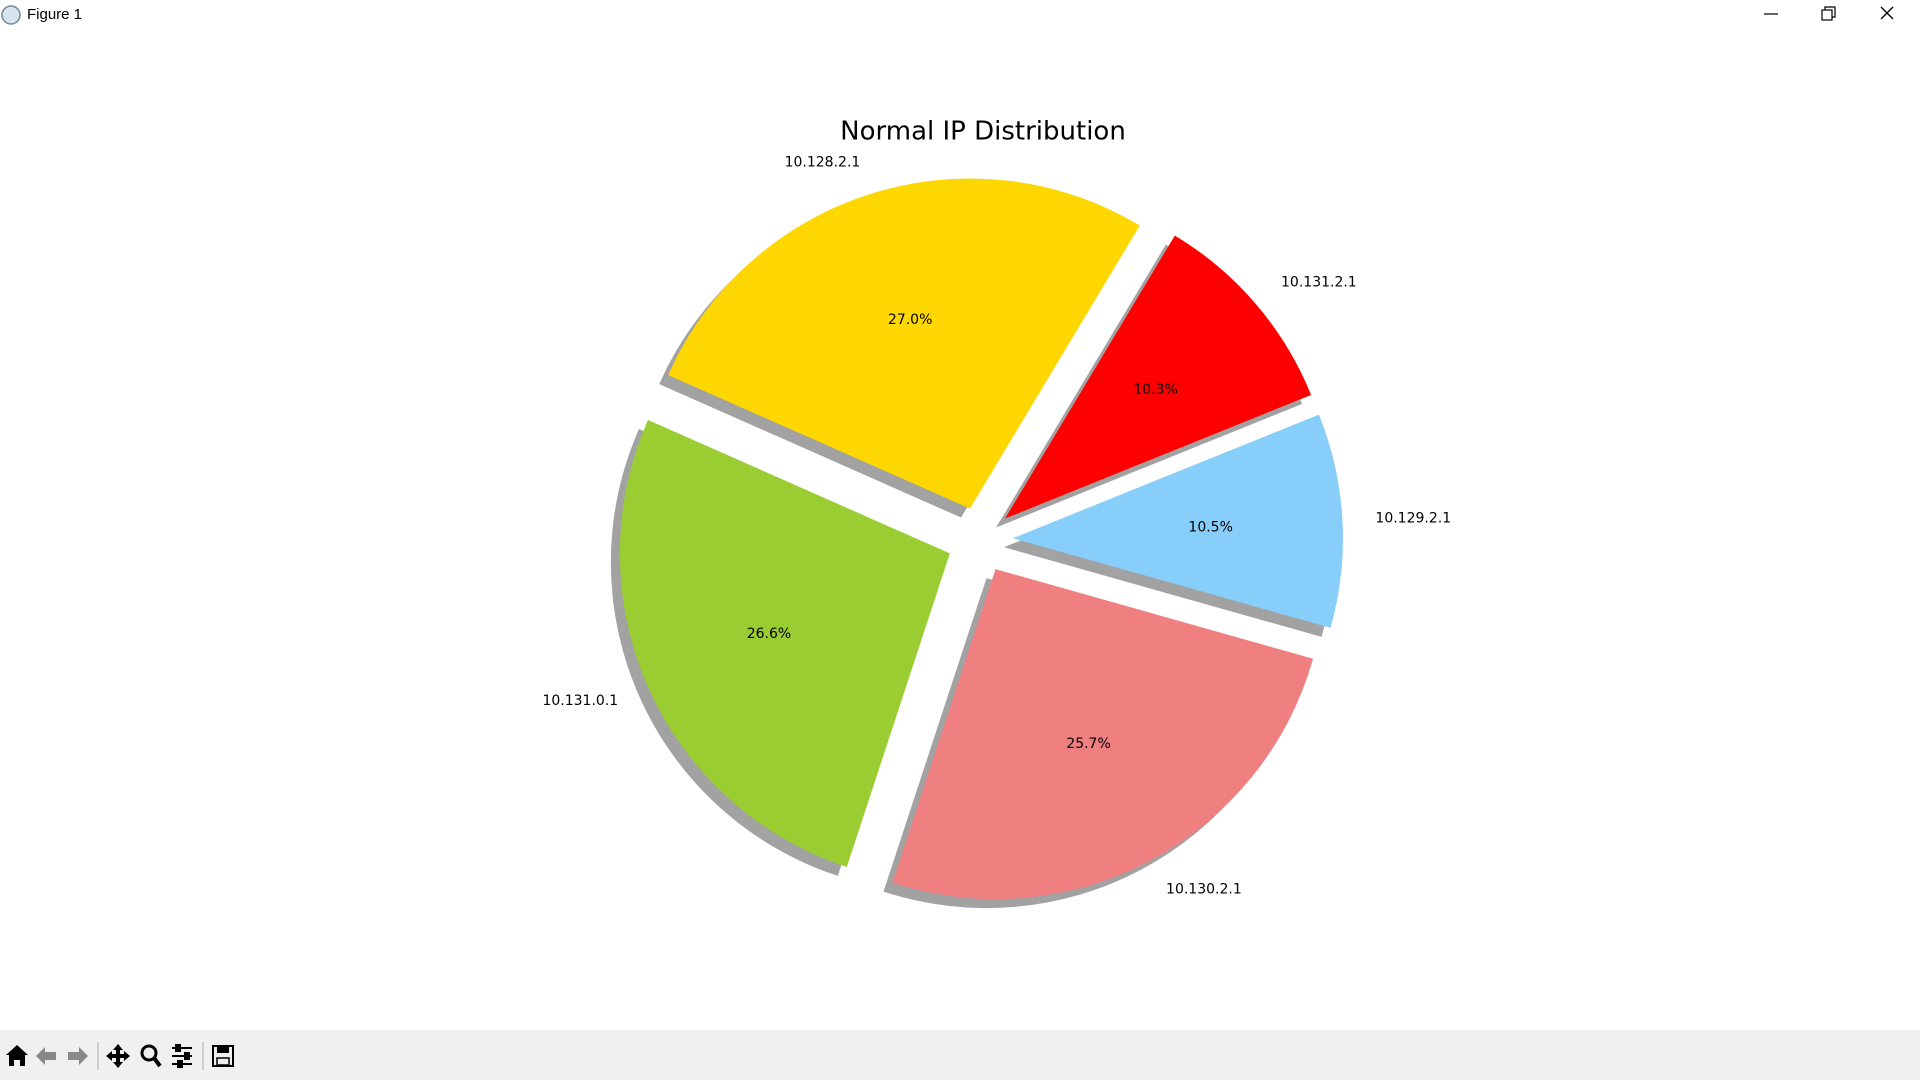 This screenshot has width=1920, height=1080. Describe the element at coordinates (1088, 744) in the screenshot. I see `percent-label: 25.7%` at that location.